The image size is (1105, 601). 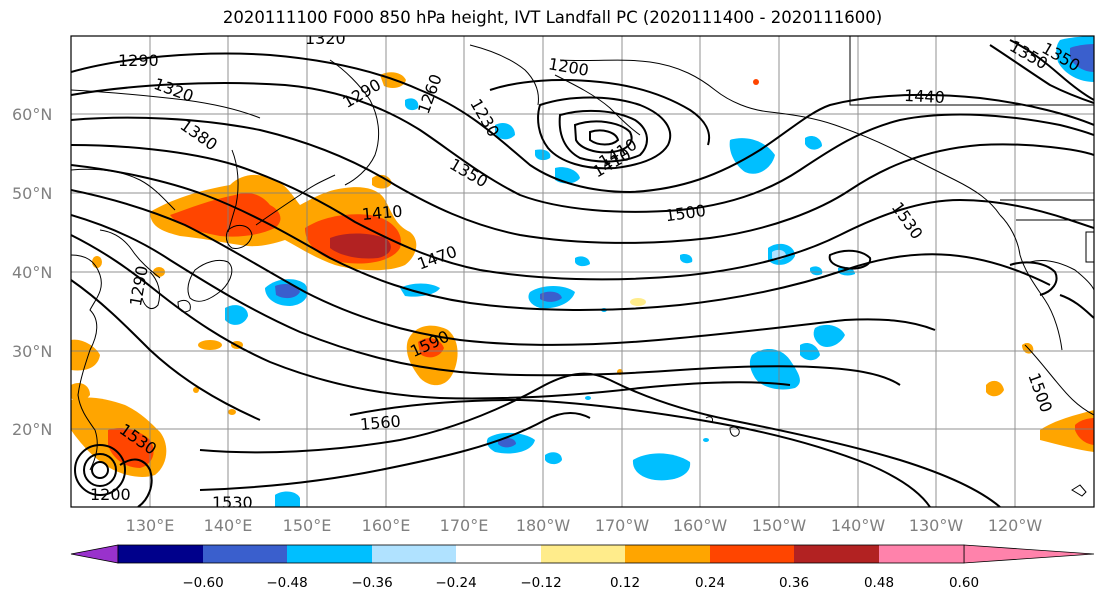 I want to click on colorbar-tick-label: −0.60, so click(x=202, y=583).